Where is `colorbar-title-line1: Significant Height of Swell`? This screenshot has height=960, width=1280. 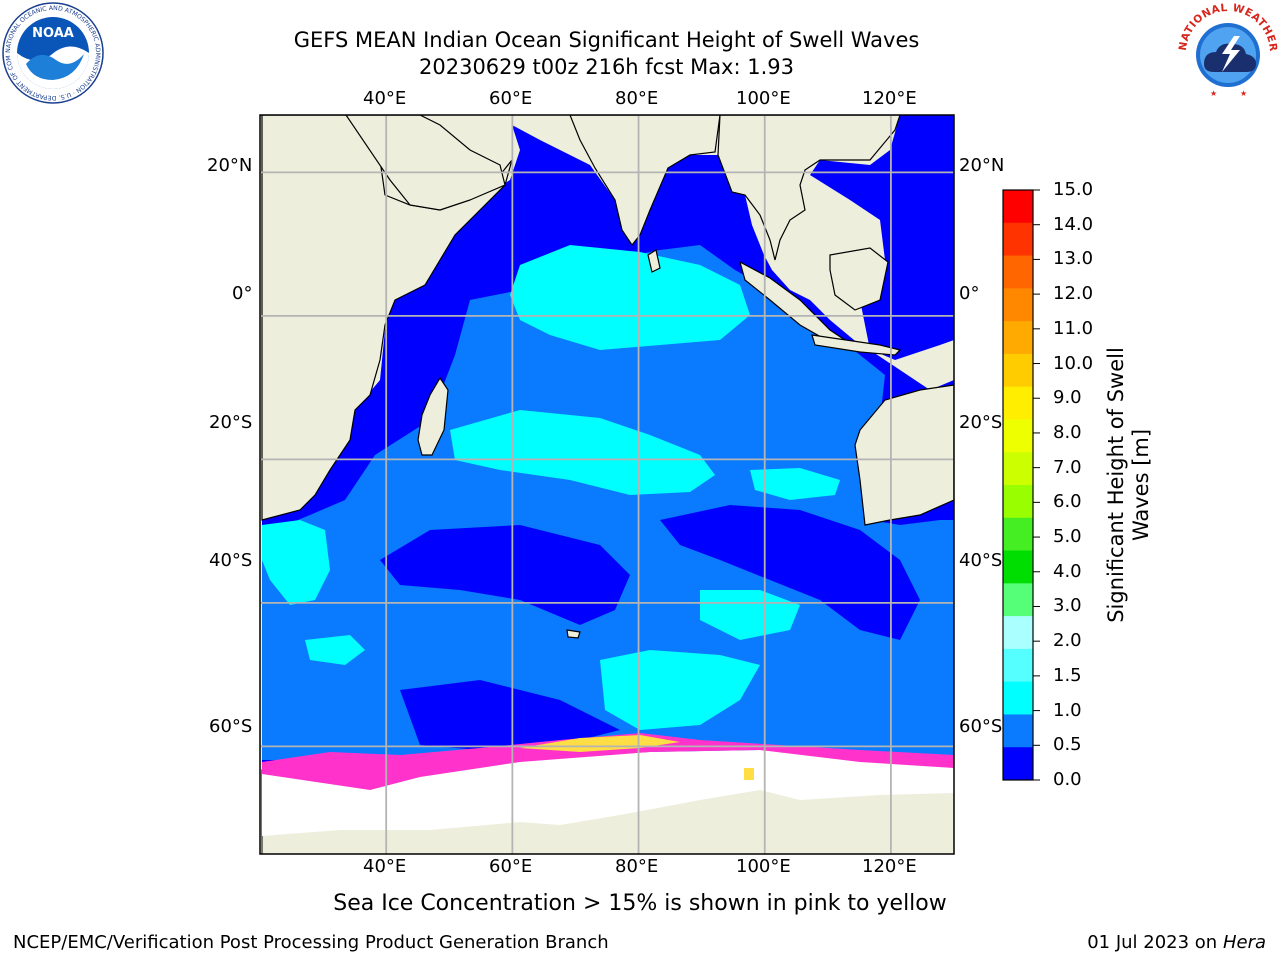
colorbar-title-line1: Significant Height of Swell is located at coordinates (1116, 485).